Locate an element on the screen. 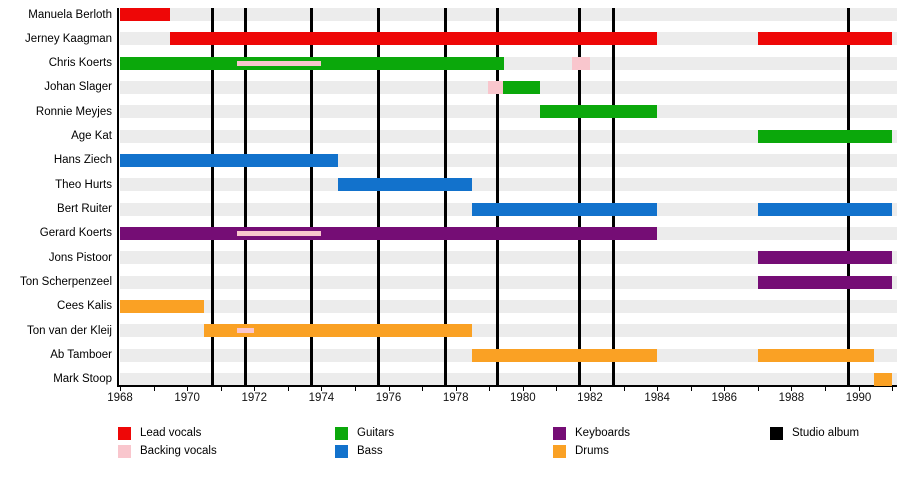 This screenshot has height=483, width=900. x-axis-tick-label: 1984 is located at coordinates (657, 398).